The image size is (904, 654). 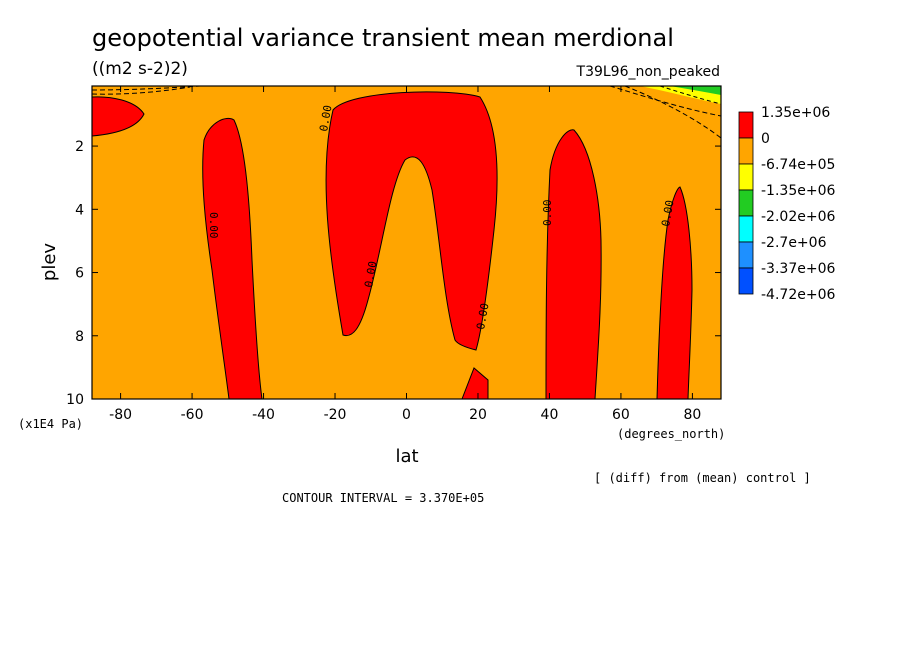 I want to click on run-label: T39L96_non_peaked, so click(x=648, y=72).